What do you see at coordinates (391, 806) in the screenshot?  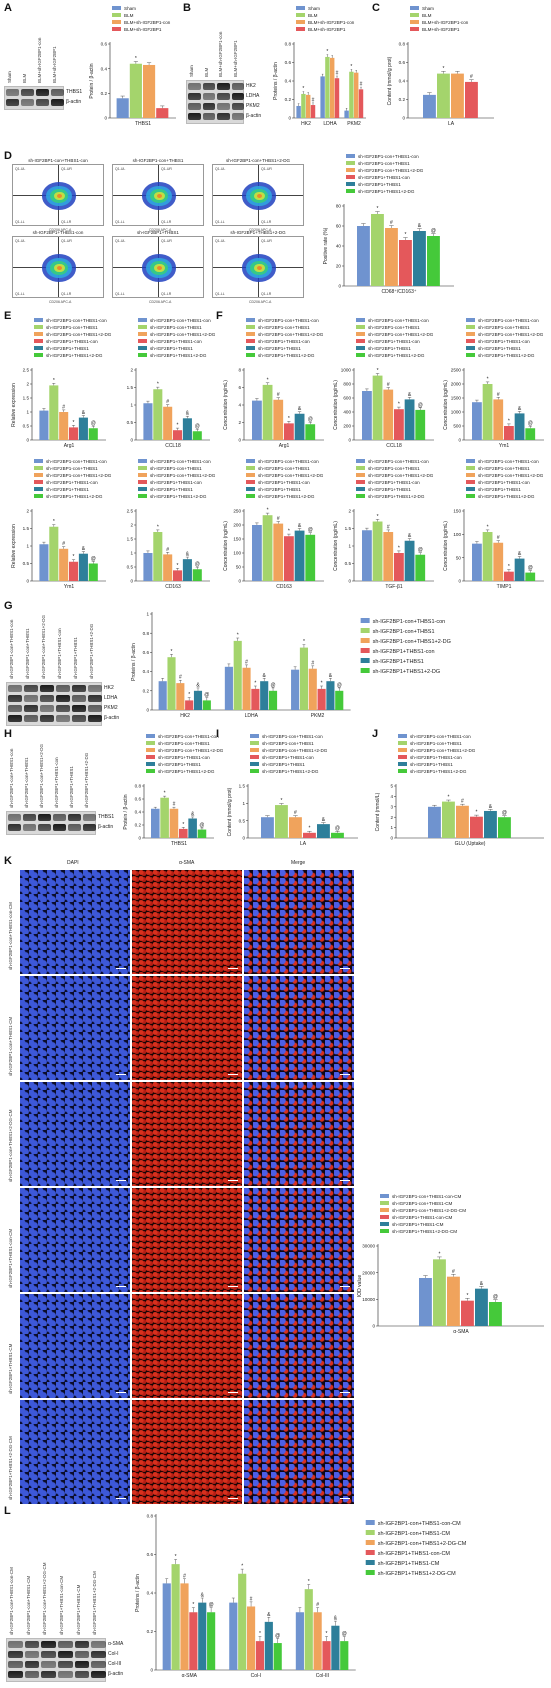 I see `y-tick-label: 3` at bounding box center [391, 806].